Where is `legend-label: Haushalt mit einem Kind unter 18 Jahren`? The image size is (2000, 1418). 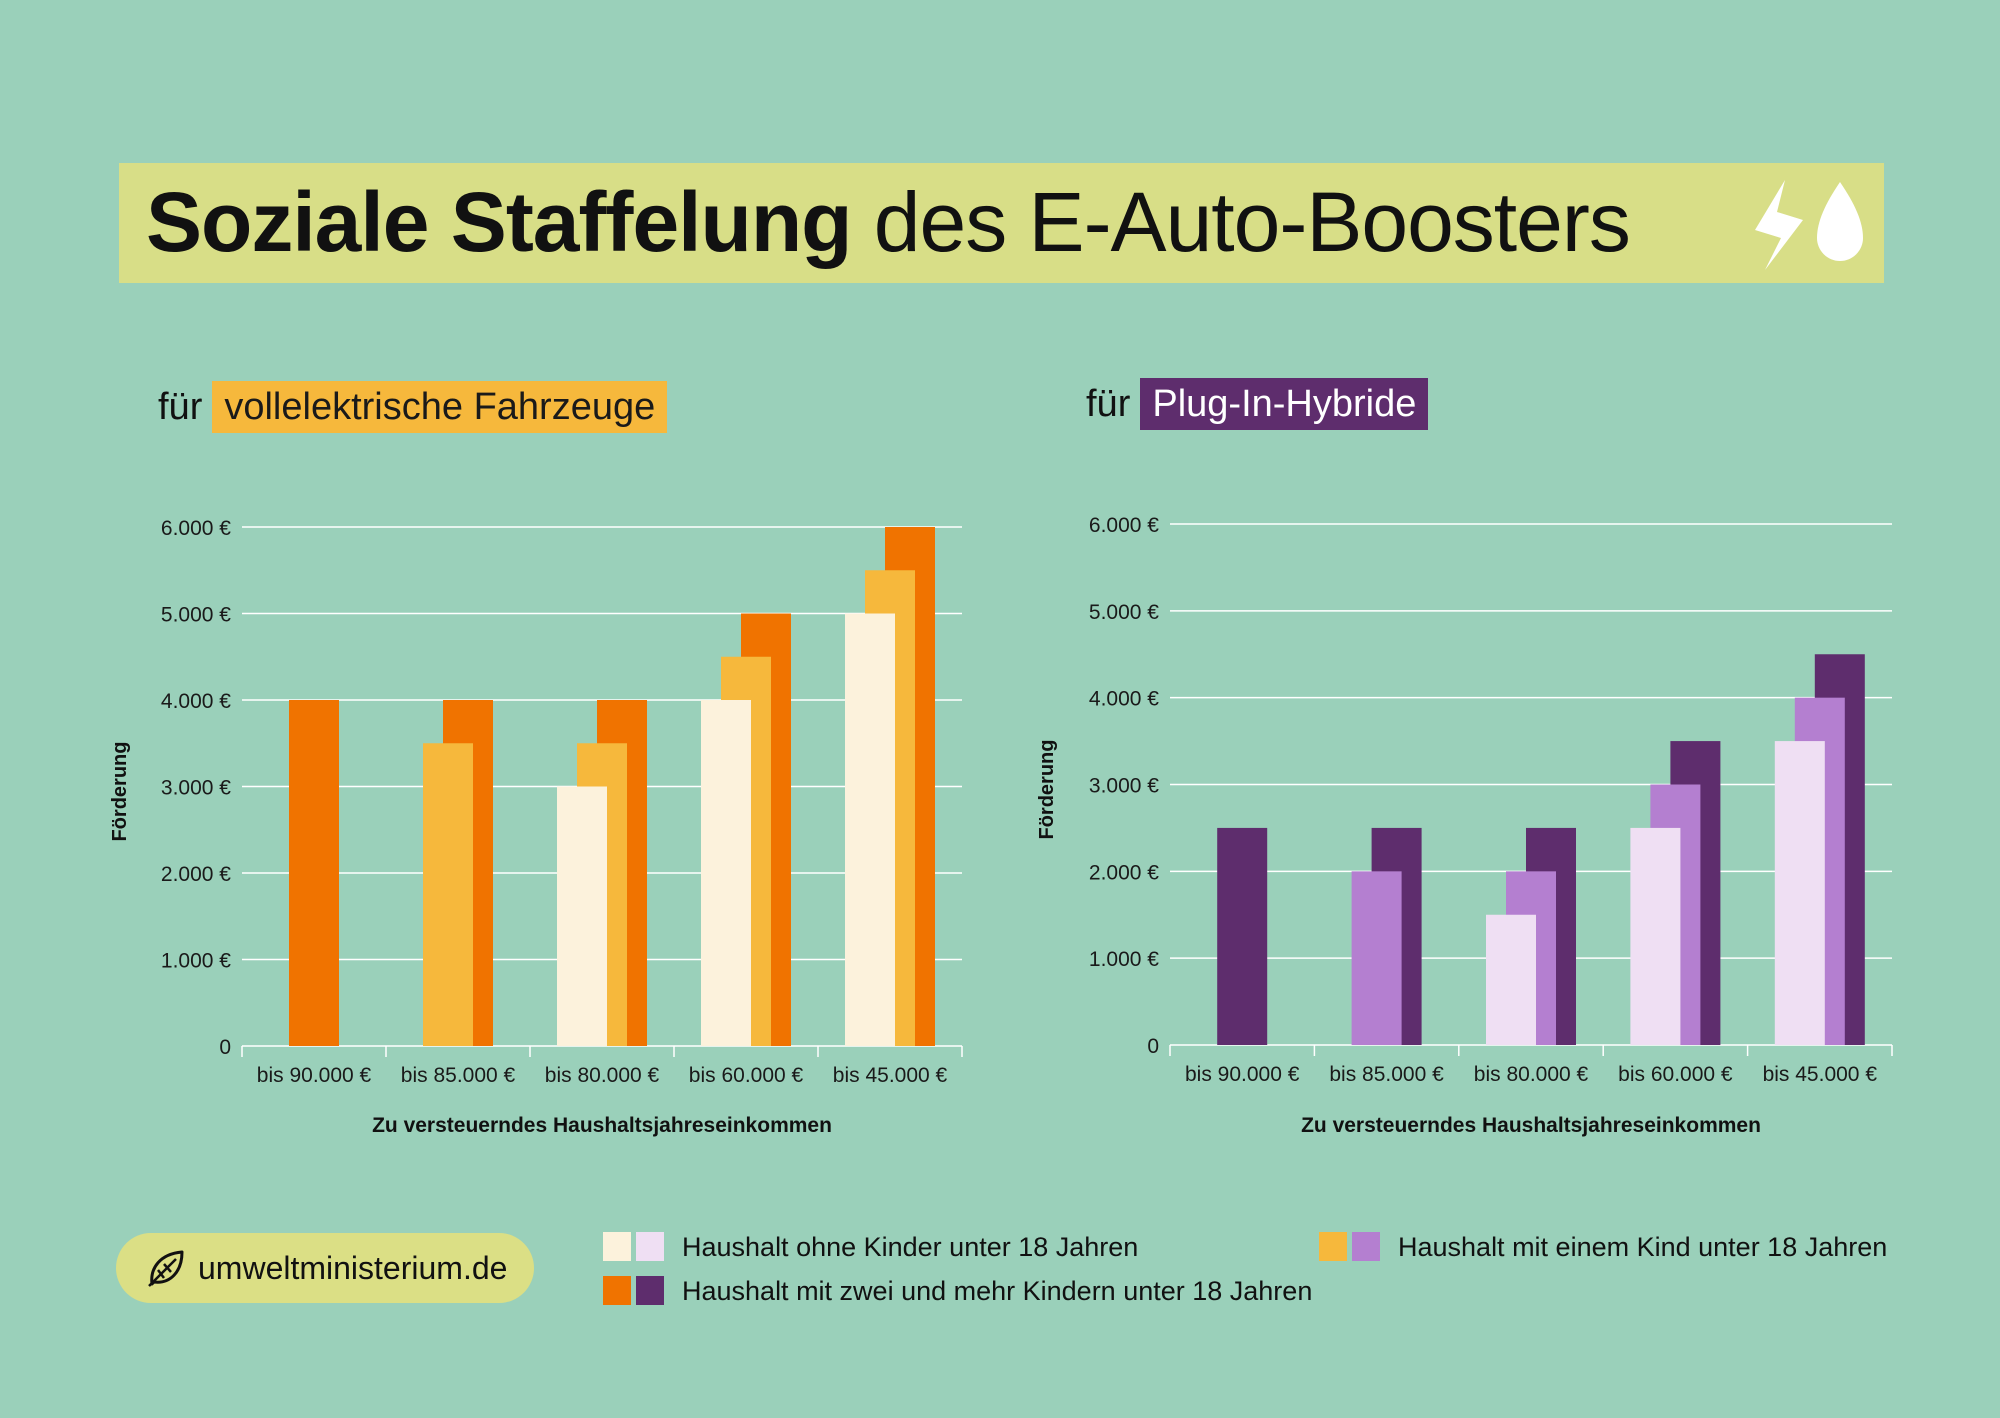
legend-label: Haushalt mit einem Kind unter 18 Jahren is located at coordinates (1643, 1247).